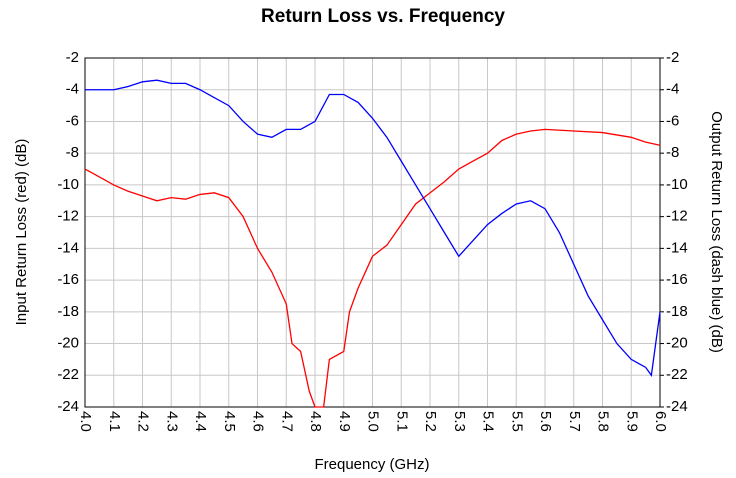 This screenshot has height=478, width=736. I want to click on x-tick-label: 4.0, so click(85, 421).